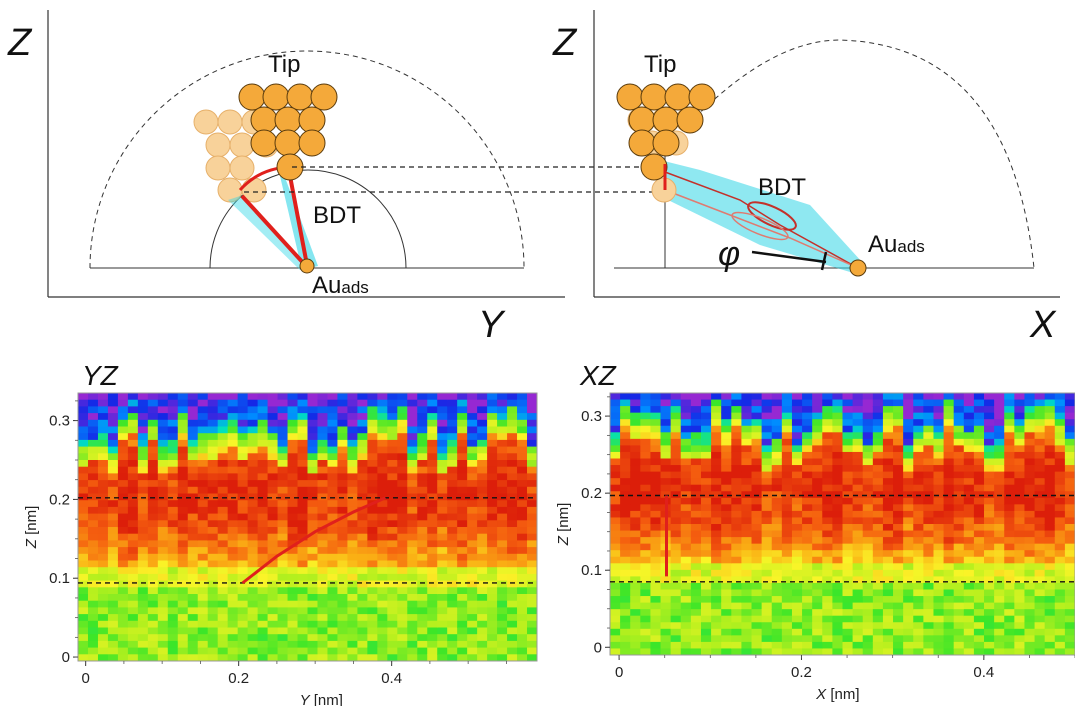 This screenshot has height=706, width=1075. What do you see at coordinates (31, 528) in the screenshot?
I see `y-axis-label-yz: Z [nm]` at bounding box center [31, 528].